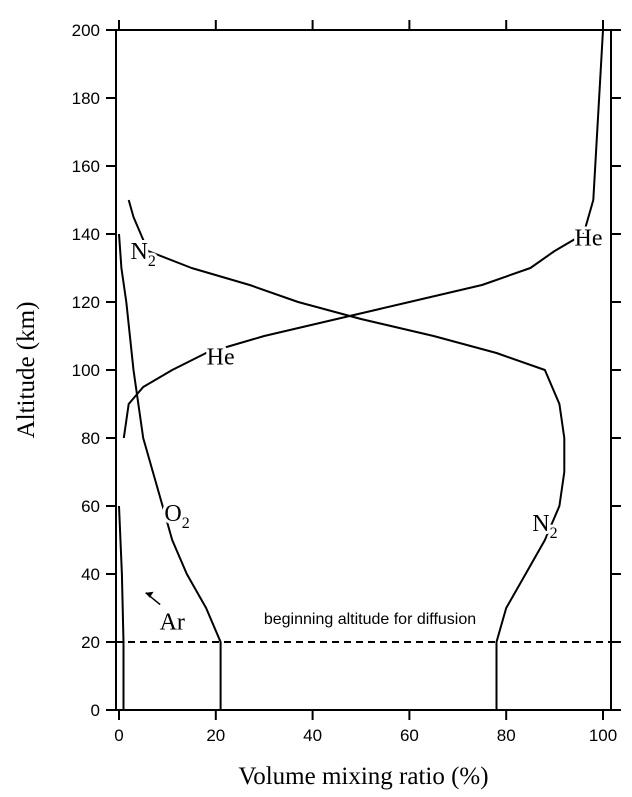 This screenshot has height=797, width=632. I want to click on y-tick-label: 100, so click(86, 370).